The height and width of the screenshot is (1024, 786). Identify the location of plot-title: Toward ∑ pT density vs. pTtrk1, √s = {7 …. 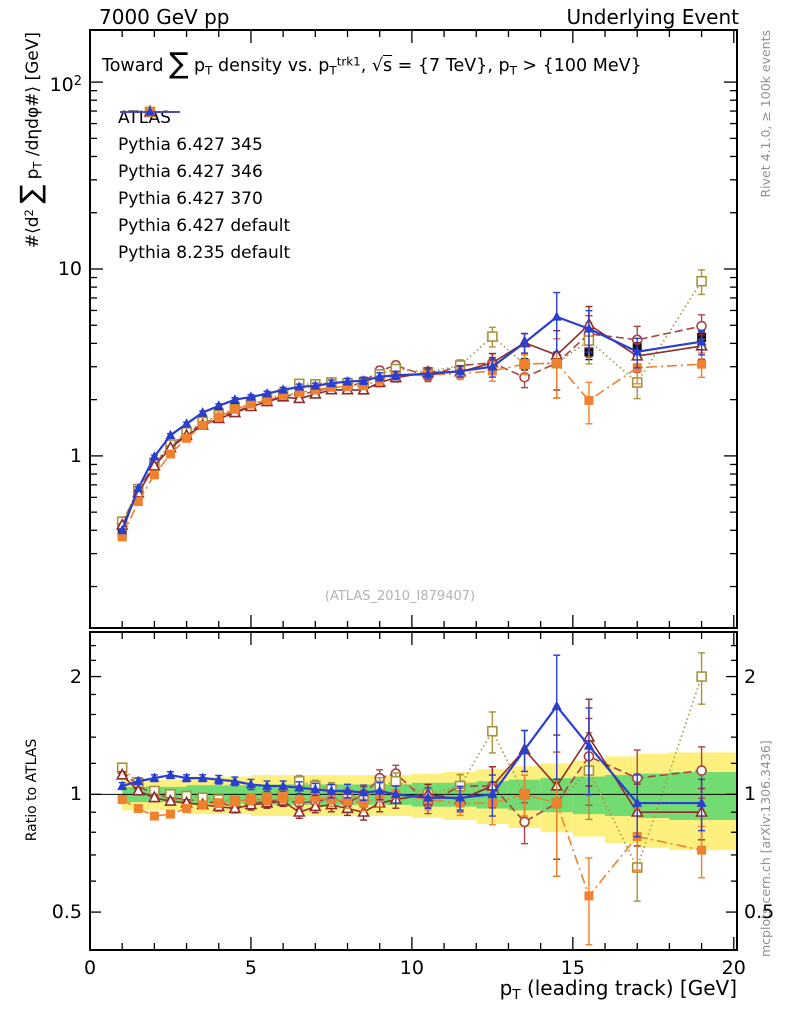
(372, 63).